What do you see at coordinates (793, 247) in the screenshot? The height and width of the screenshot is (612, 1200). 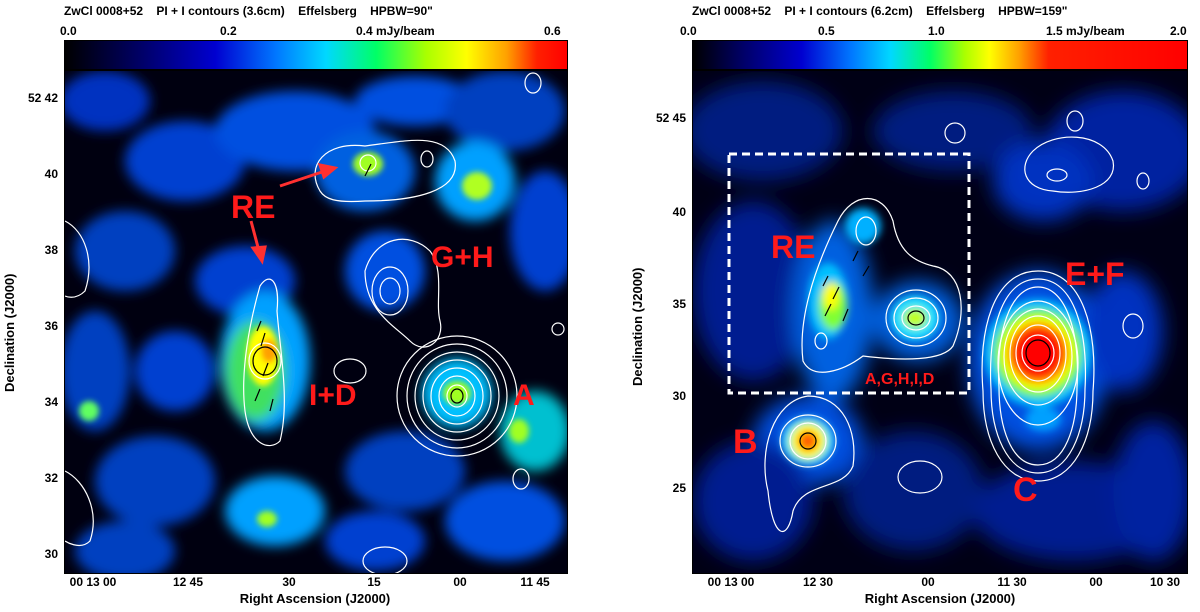 I see `label-re-right: RE` at bounding box center [793, 247].